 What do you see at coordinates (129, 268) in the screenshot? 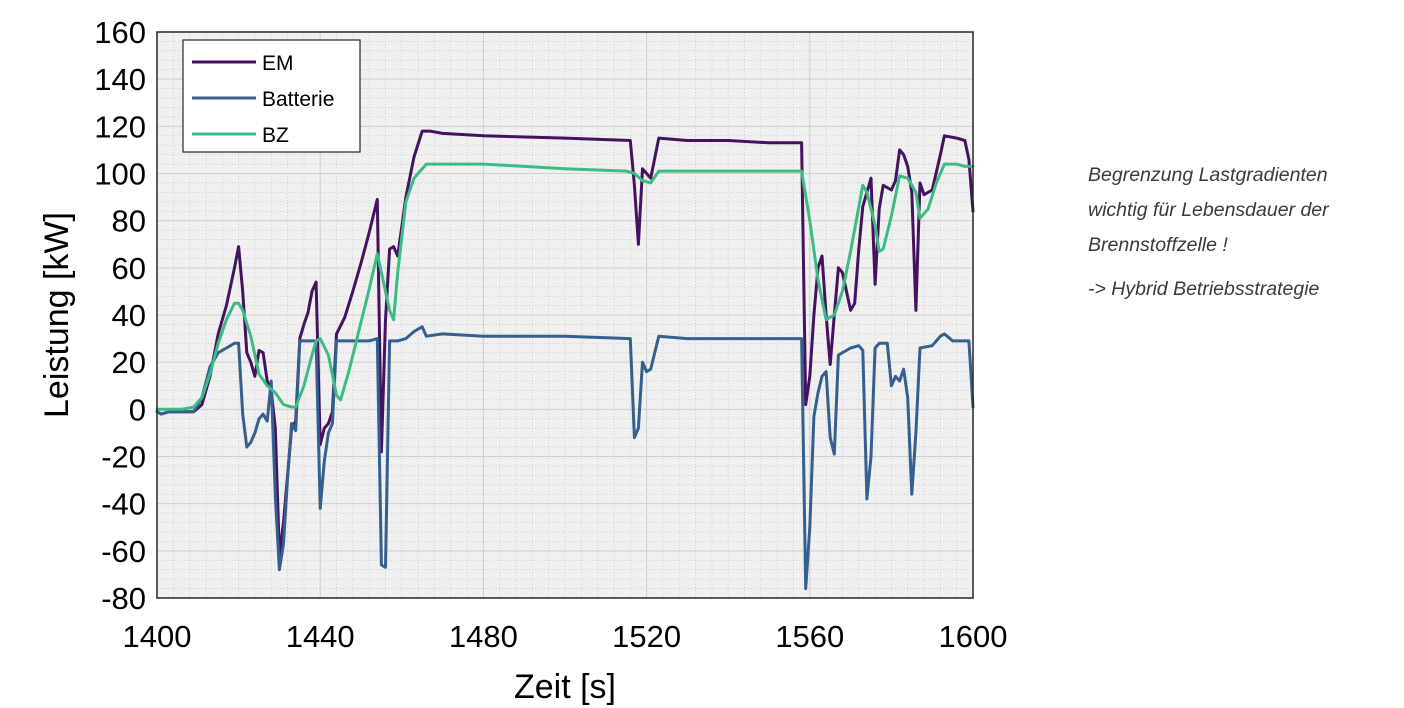
I see `y-tick-label: 60` at bounding box center [129, 268].